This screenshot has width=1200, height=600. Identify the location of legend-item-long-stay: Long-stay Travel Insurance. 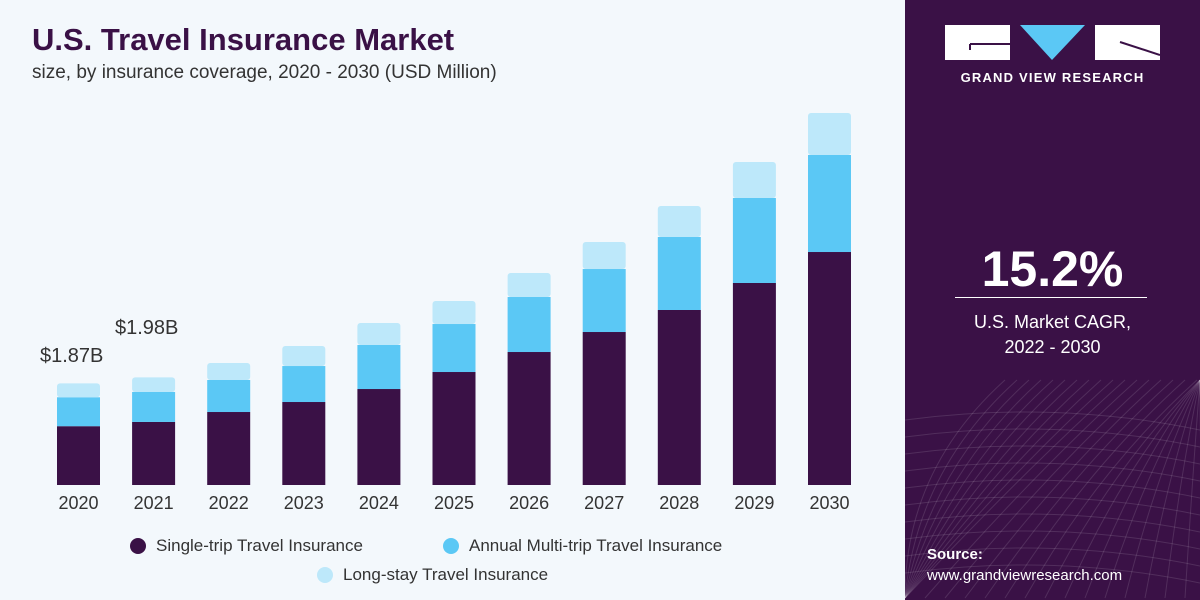
(432, 575).